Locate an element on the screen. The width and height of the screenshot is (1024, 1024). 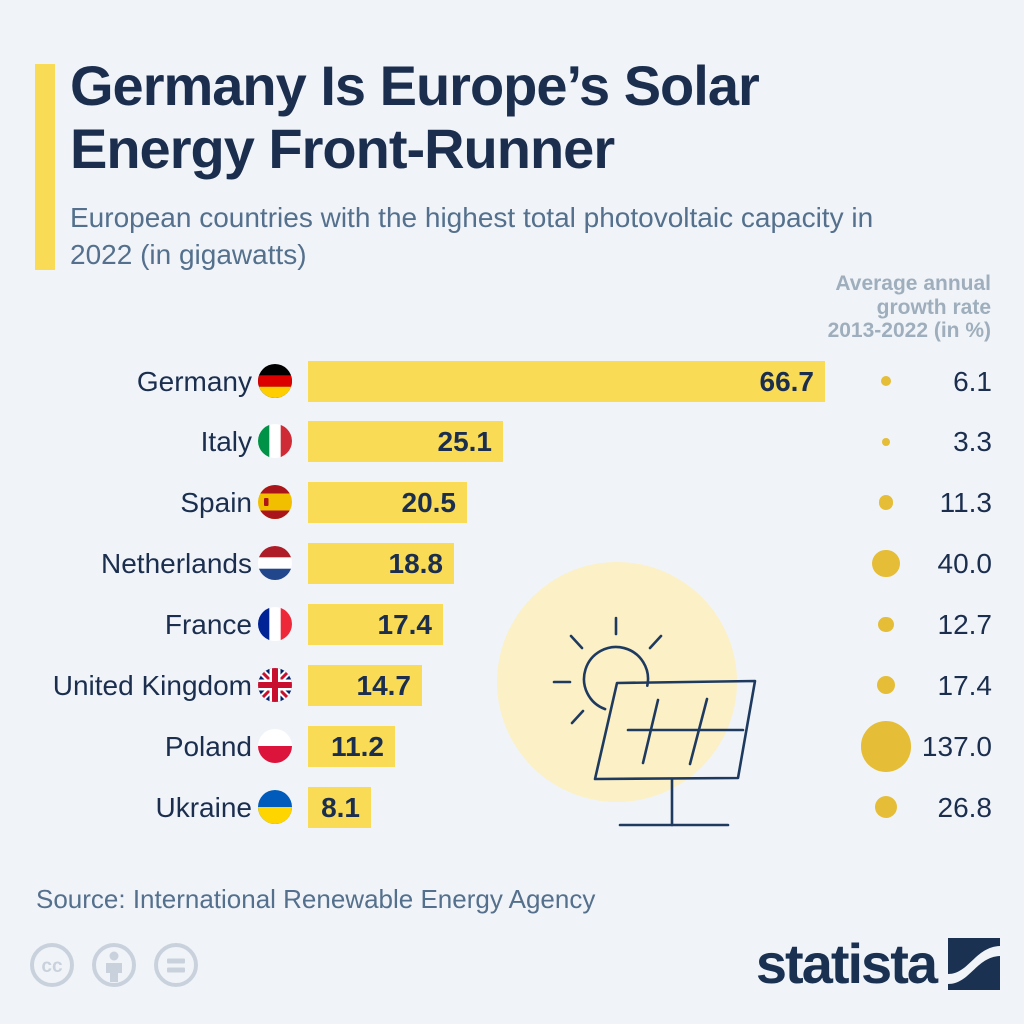
by-person-icon is located at coordinates (114, 965).